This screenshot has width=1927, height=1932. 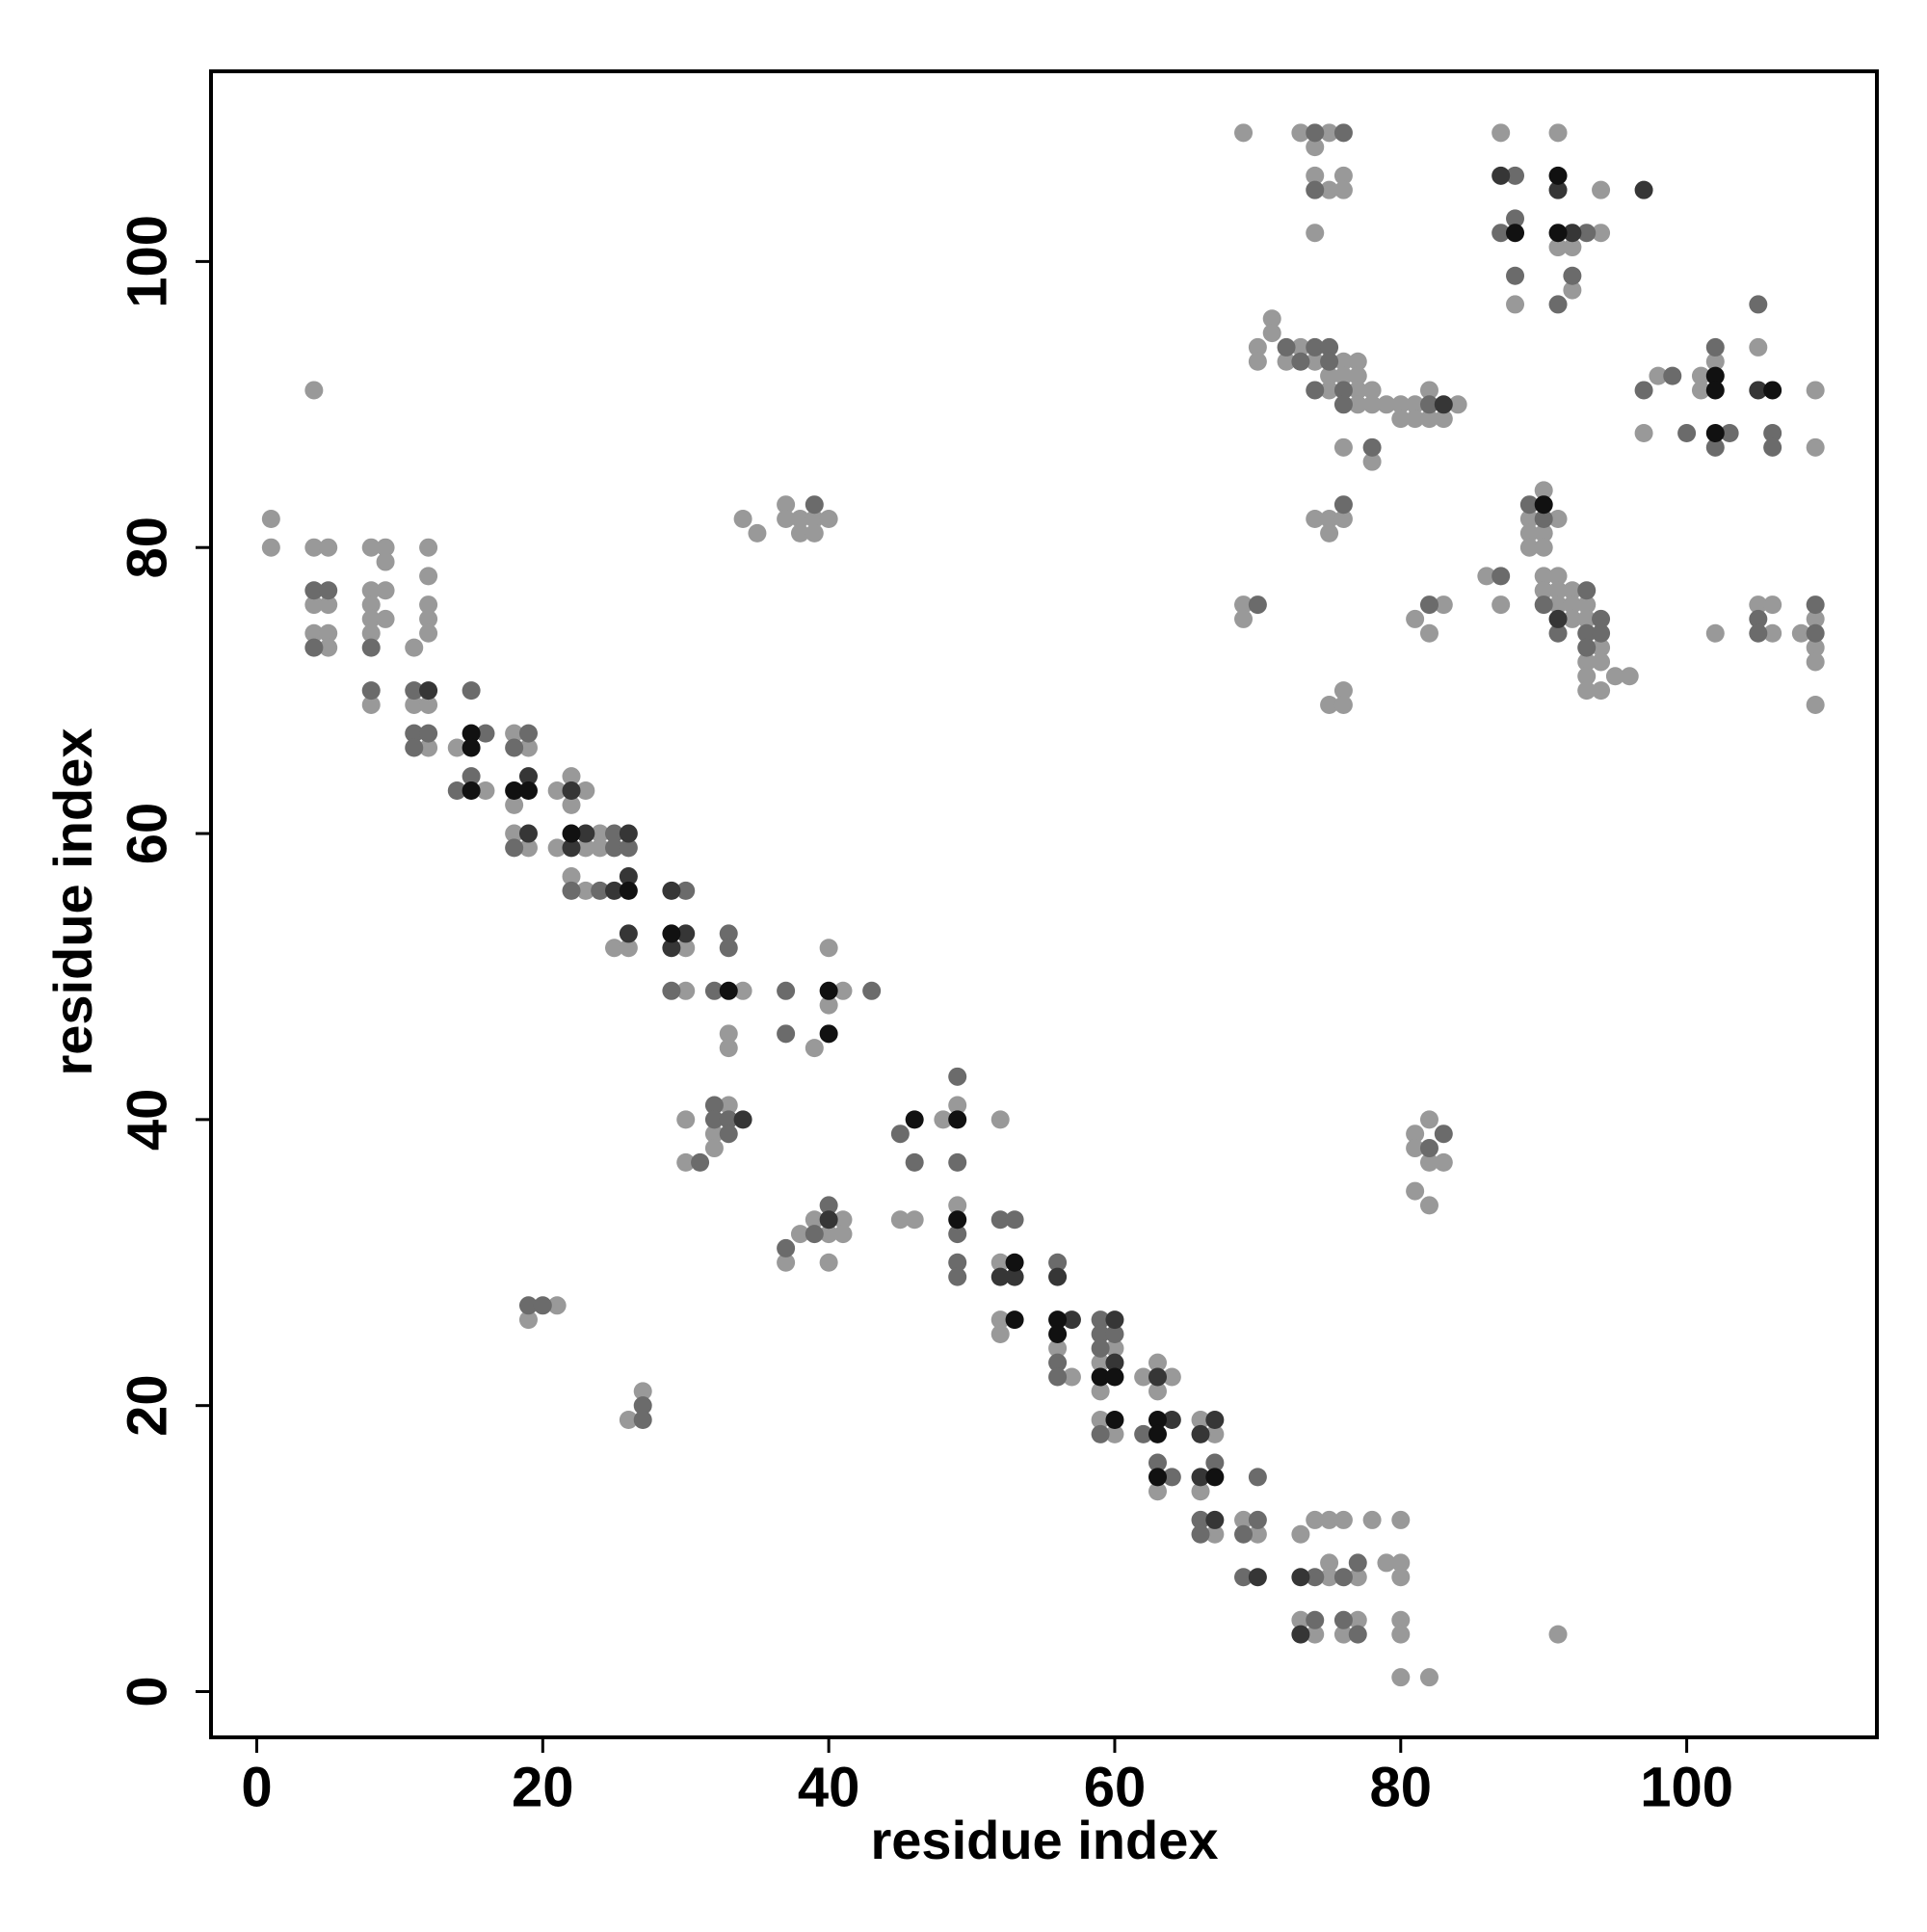 What do you see at coordinates (1115, 1787) in the screenshot?
I see `x-tick-label: 60` at bounding box center [1115, 1787].